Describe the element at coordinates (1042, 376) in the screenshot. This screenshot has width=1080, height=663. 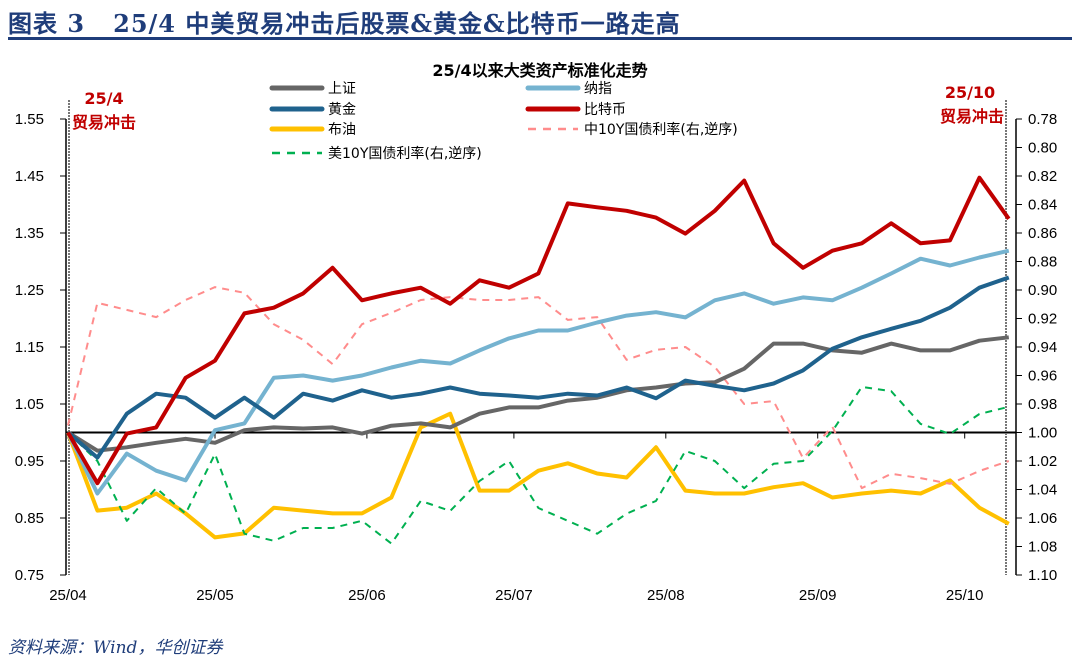
I see `y2-tick-label: 0.96` at that location.